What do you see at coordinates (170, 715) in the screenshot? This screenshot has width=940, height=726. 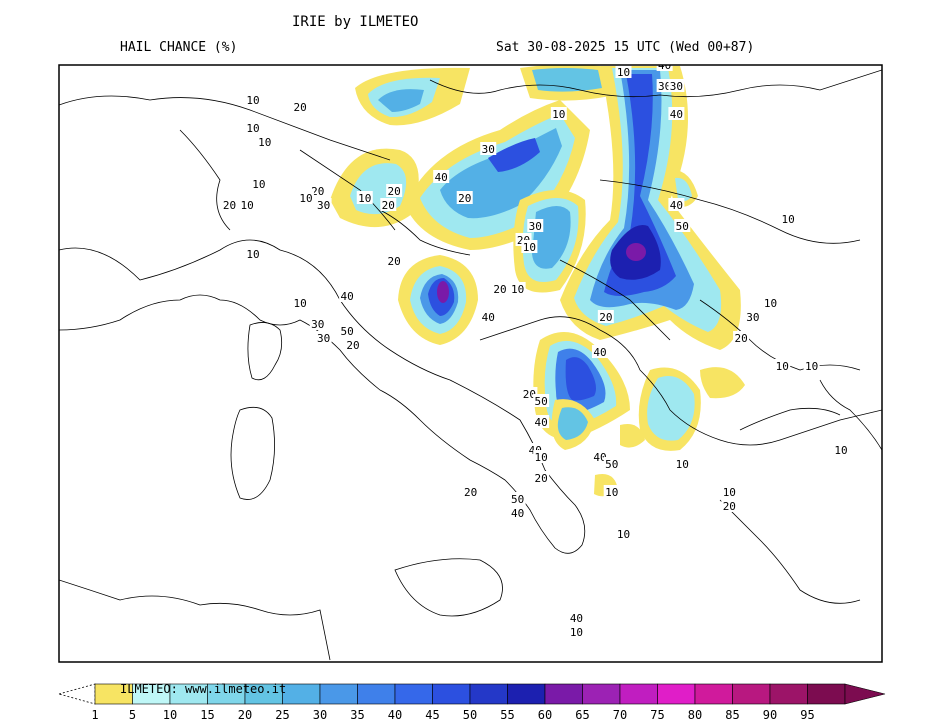 I see `legend-tick-label: 10` at bounding box center [170, 715].